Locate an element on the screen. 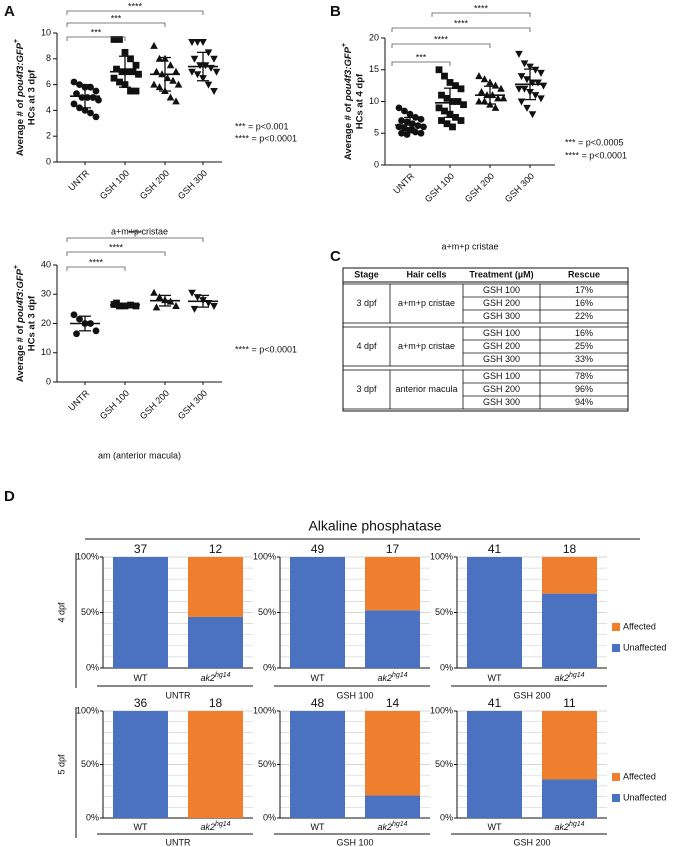  count-label: 48 is located at coordinates (318, 703).